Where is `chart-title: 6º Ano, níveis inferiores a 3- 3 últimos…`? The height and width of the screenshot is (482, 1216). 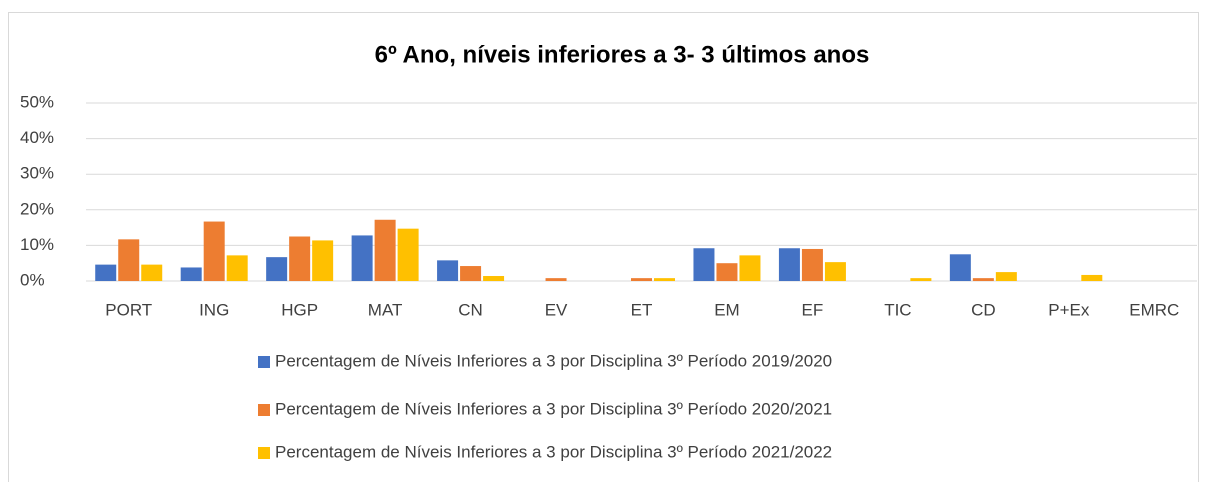
chart-title: 6º Ano, níveis inferiores a 3- 3 últimos… is located at coordinates (622, 54).